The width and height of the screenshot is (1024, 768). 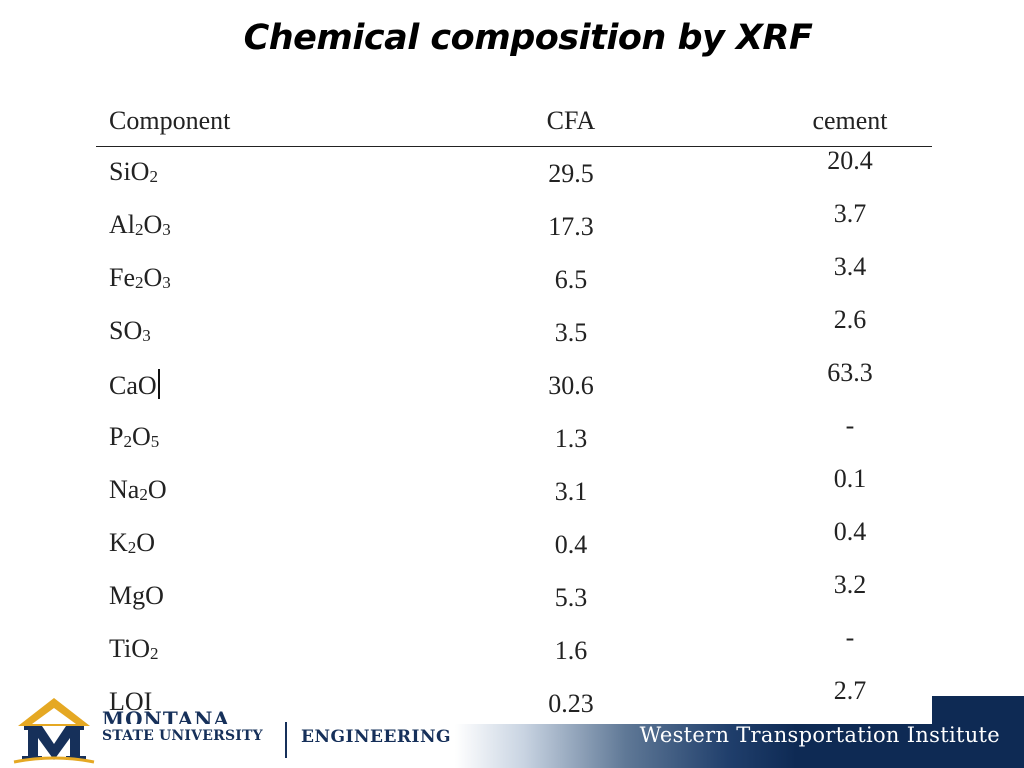 What do you see at coordinates (978, 710) in the screenshot?
I see `footer-navy-block` at bounding box center [978, 710].